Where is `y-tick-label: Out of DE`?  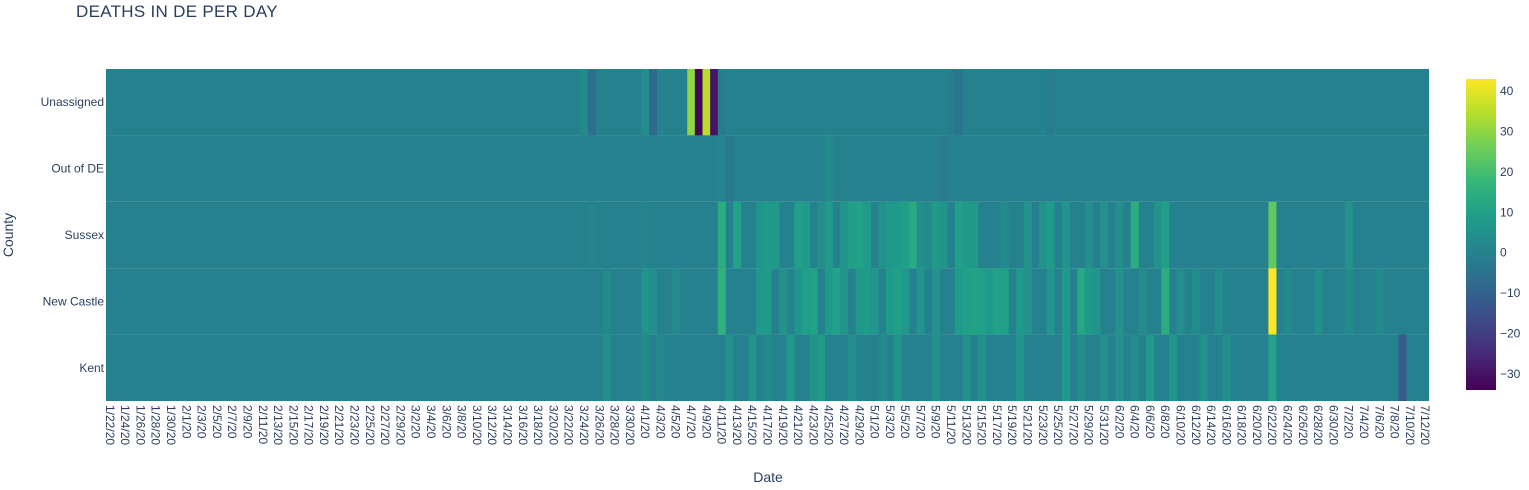
y-tick-label: Out of DE is located at coordinates (77, 169).